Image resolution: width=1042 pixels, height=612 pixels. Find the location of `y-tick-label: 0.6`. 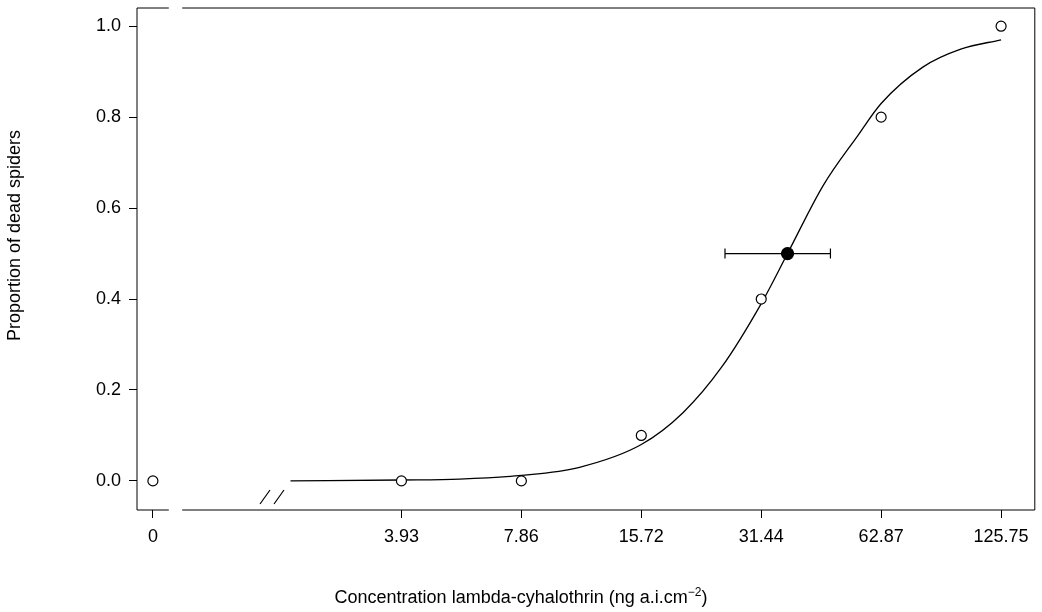

y-tick-label: 0.6 is located at coordinates (108, 207).